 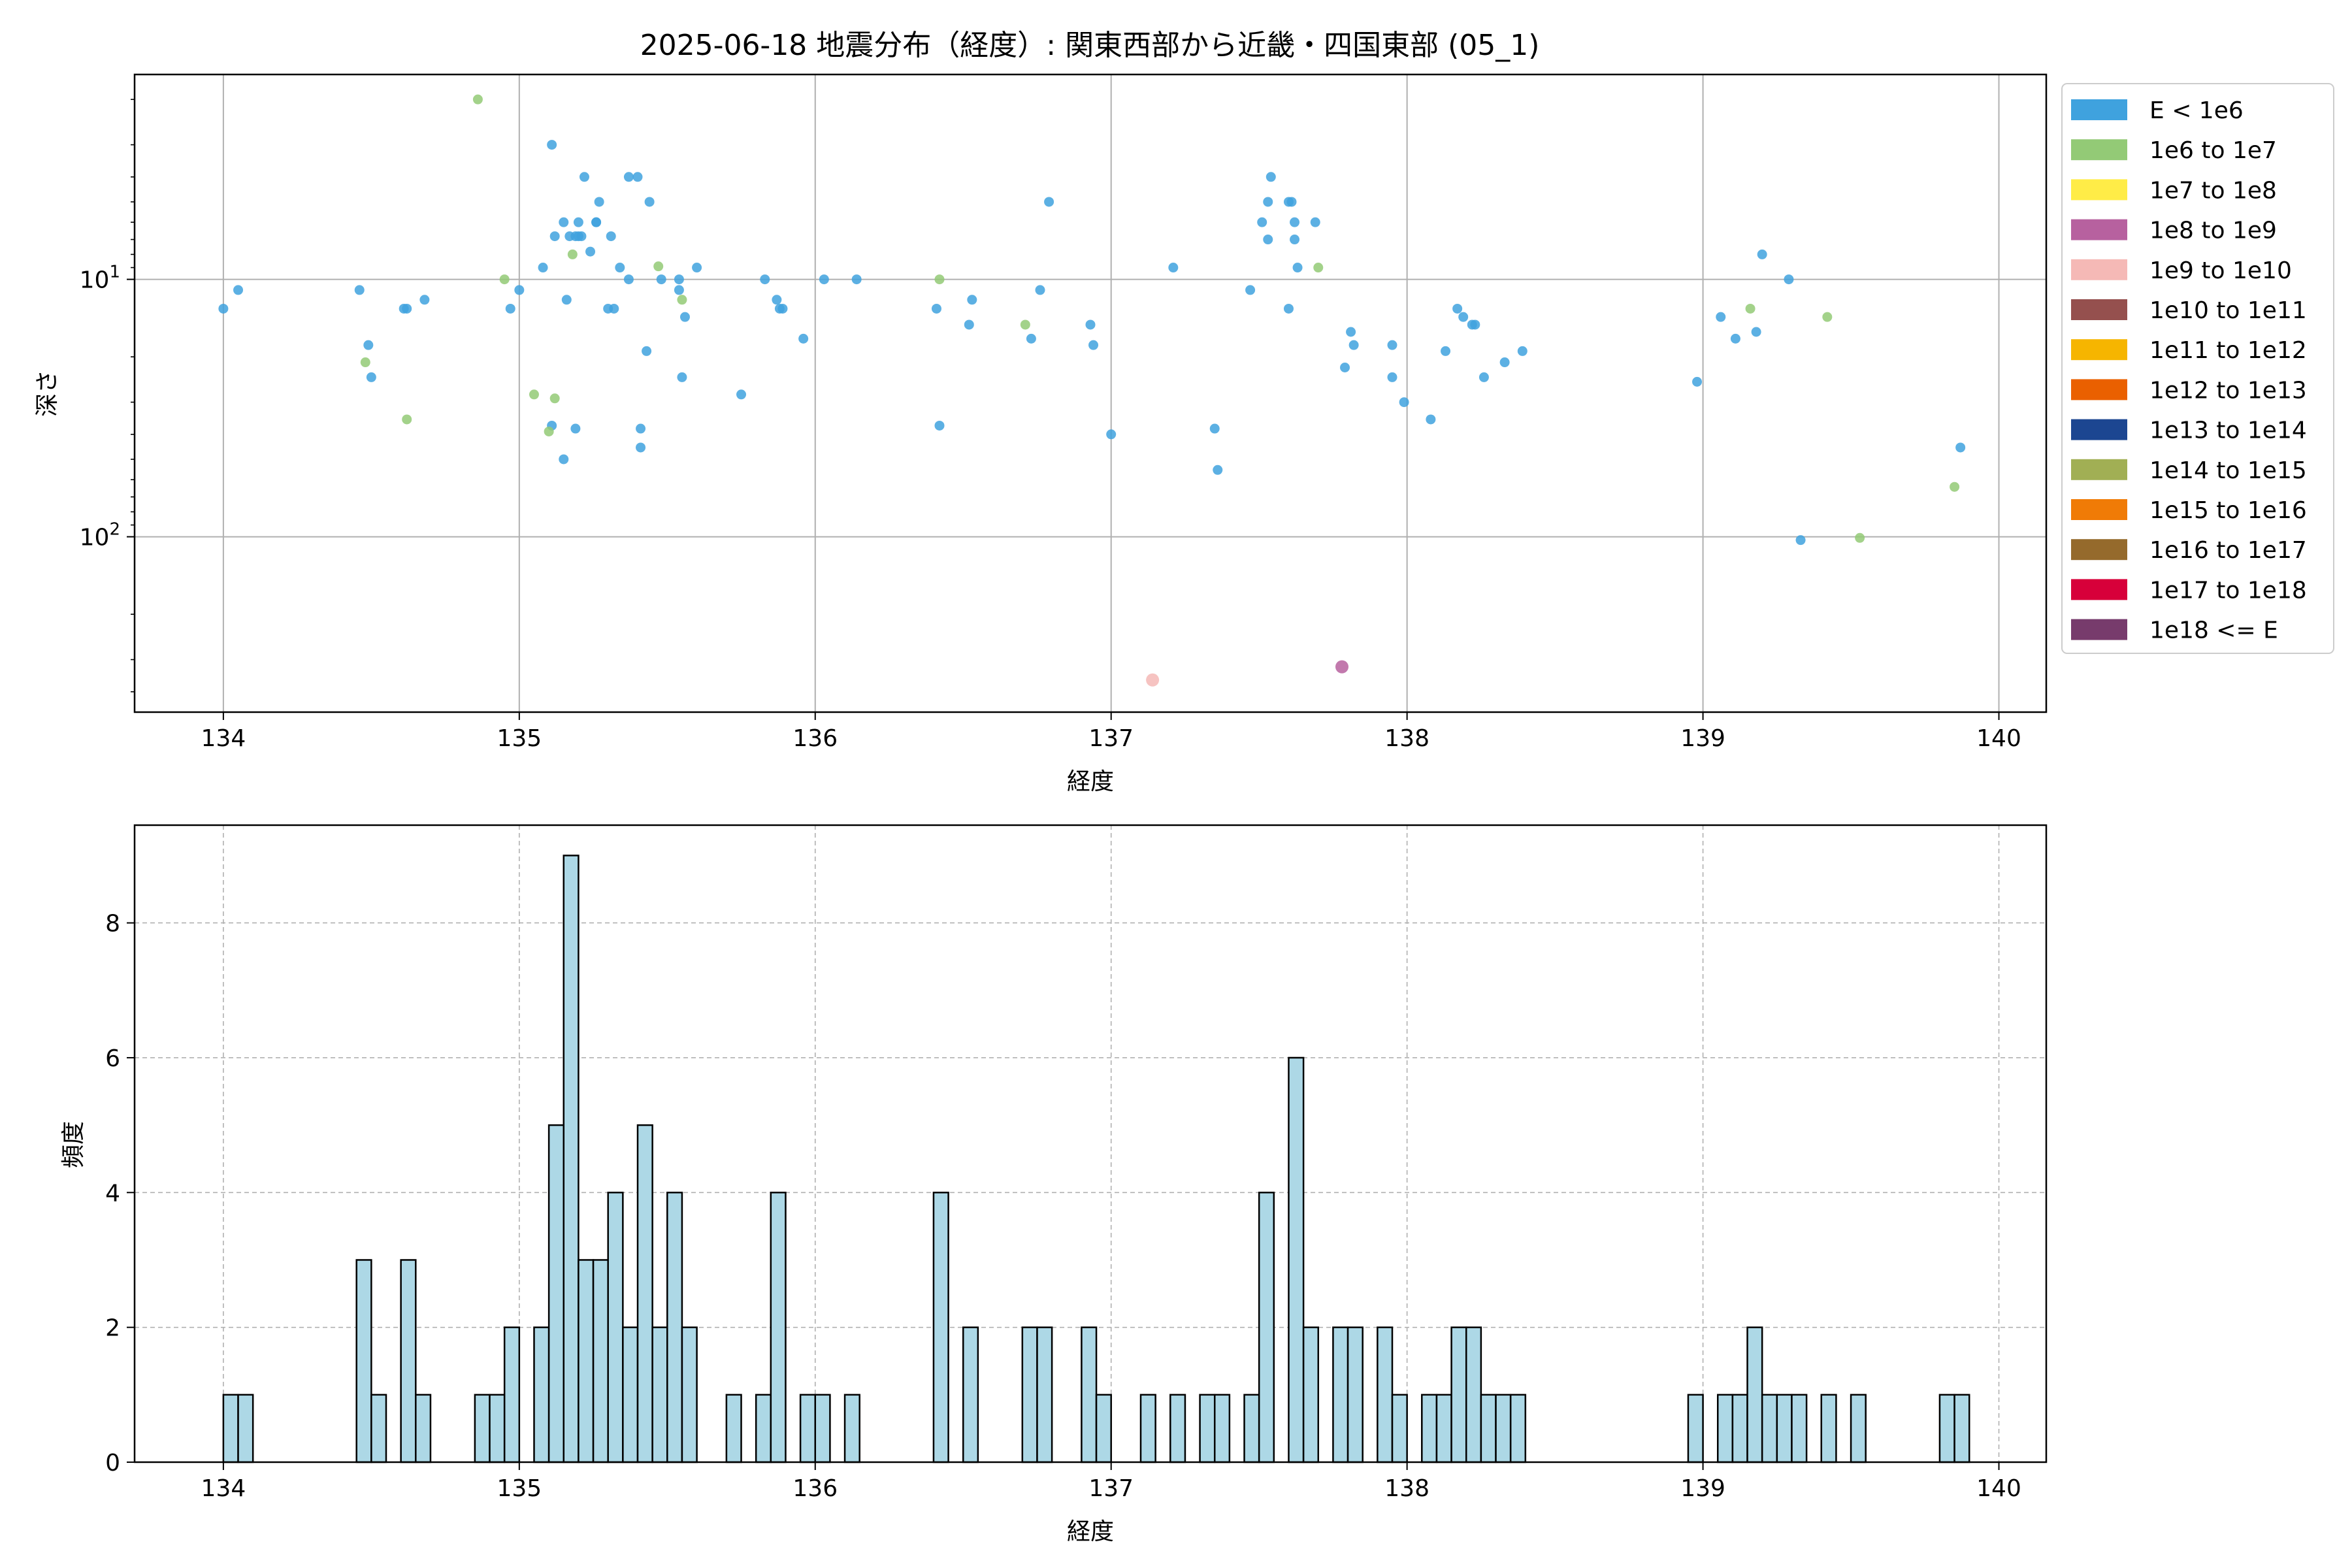 I want to click on legend-label: 1e9 to 1e10, so click(x=2220, y=270).